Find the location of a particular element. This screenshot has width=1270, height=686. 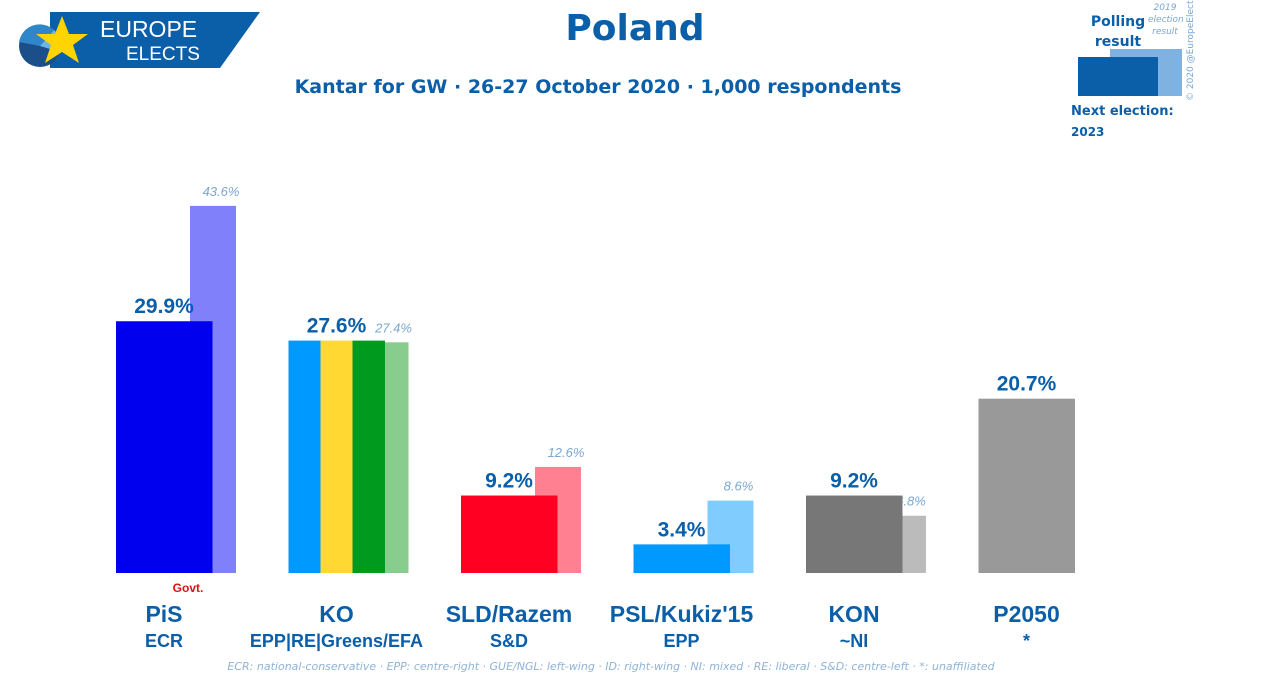

party-name-0: PiS is located at coordinates (163, 614).